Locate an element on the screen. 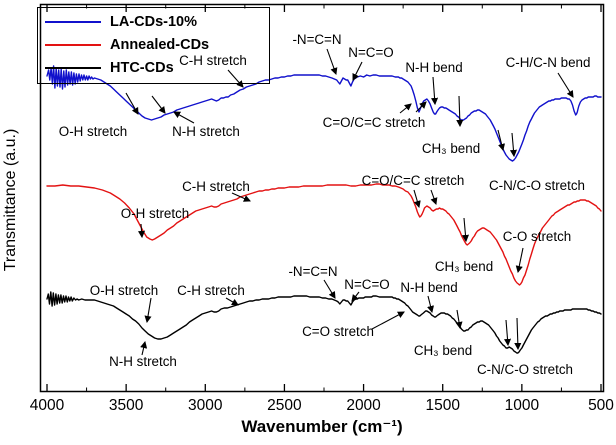  legend-line-sample-black is located at coordinates (73, 68).